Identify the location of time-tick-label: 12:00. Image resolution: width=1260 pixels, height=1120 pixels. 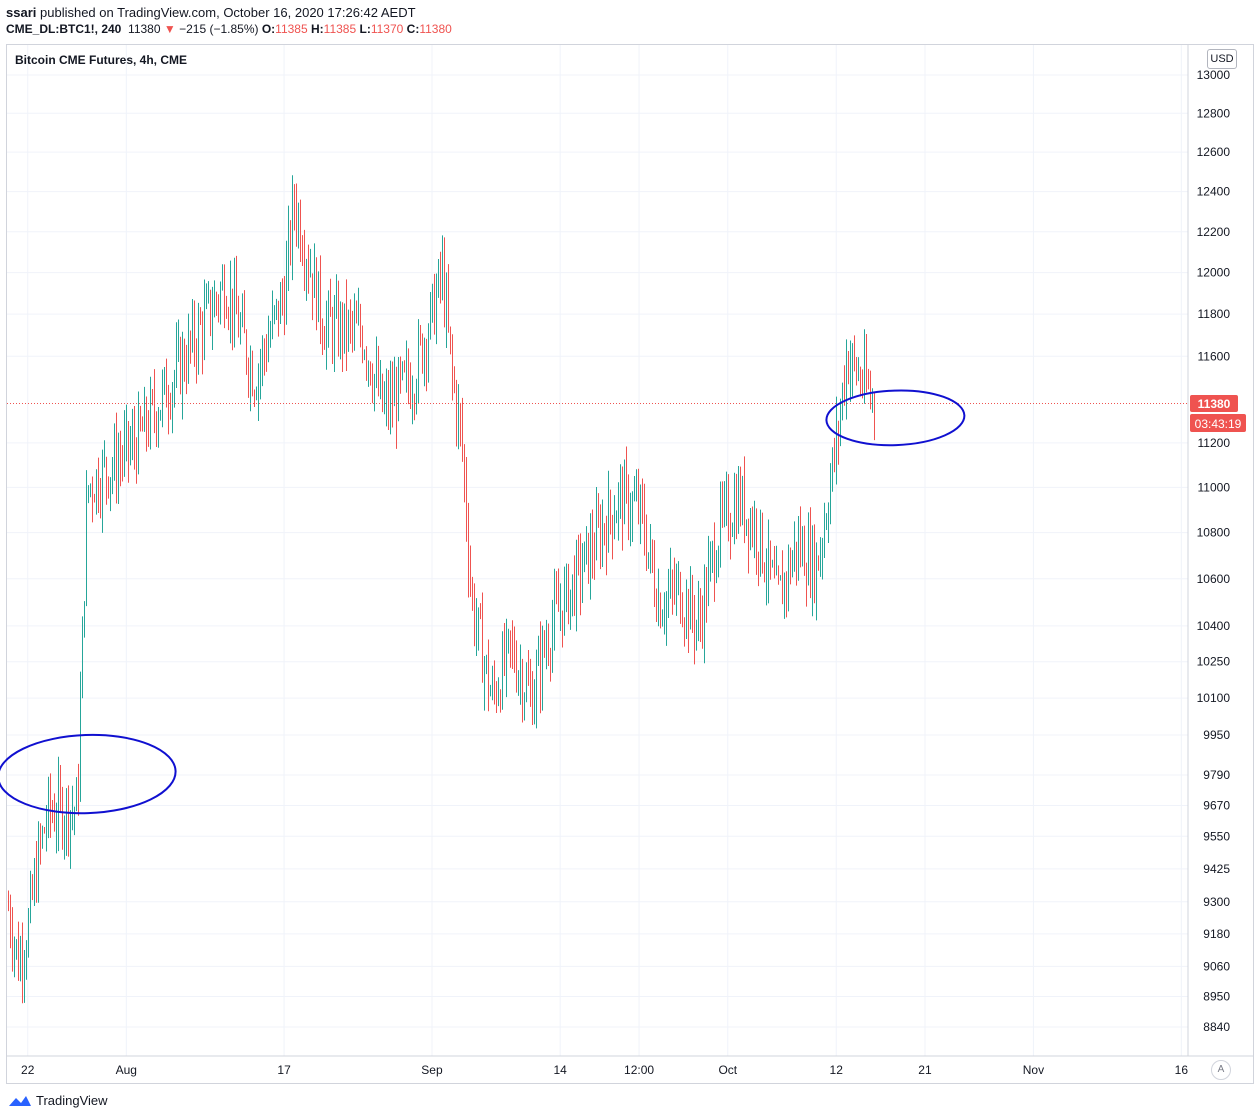
(639, 1070).